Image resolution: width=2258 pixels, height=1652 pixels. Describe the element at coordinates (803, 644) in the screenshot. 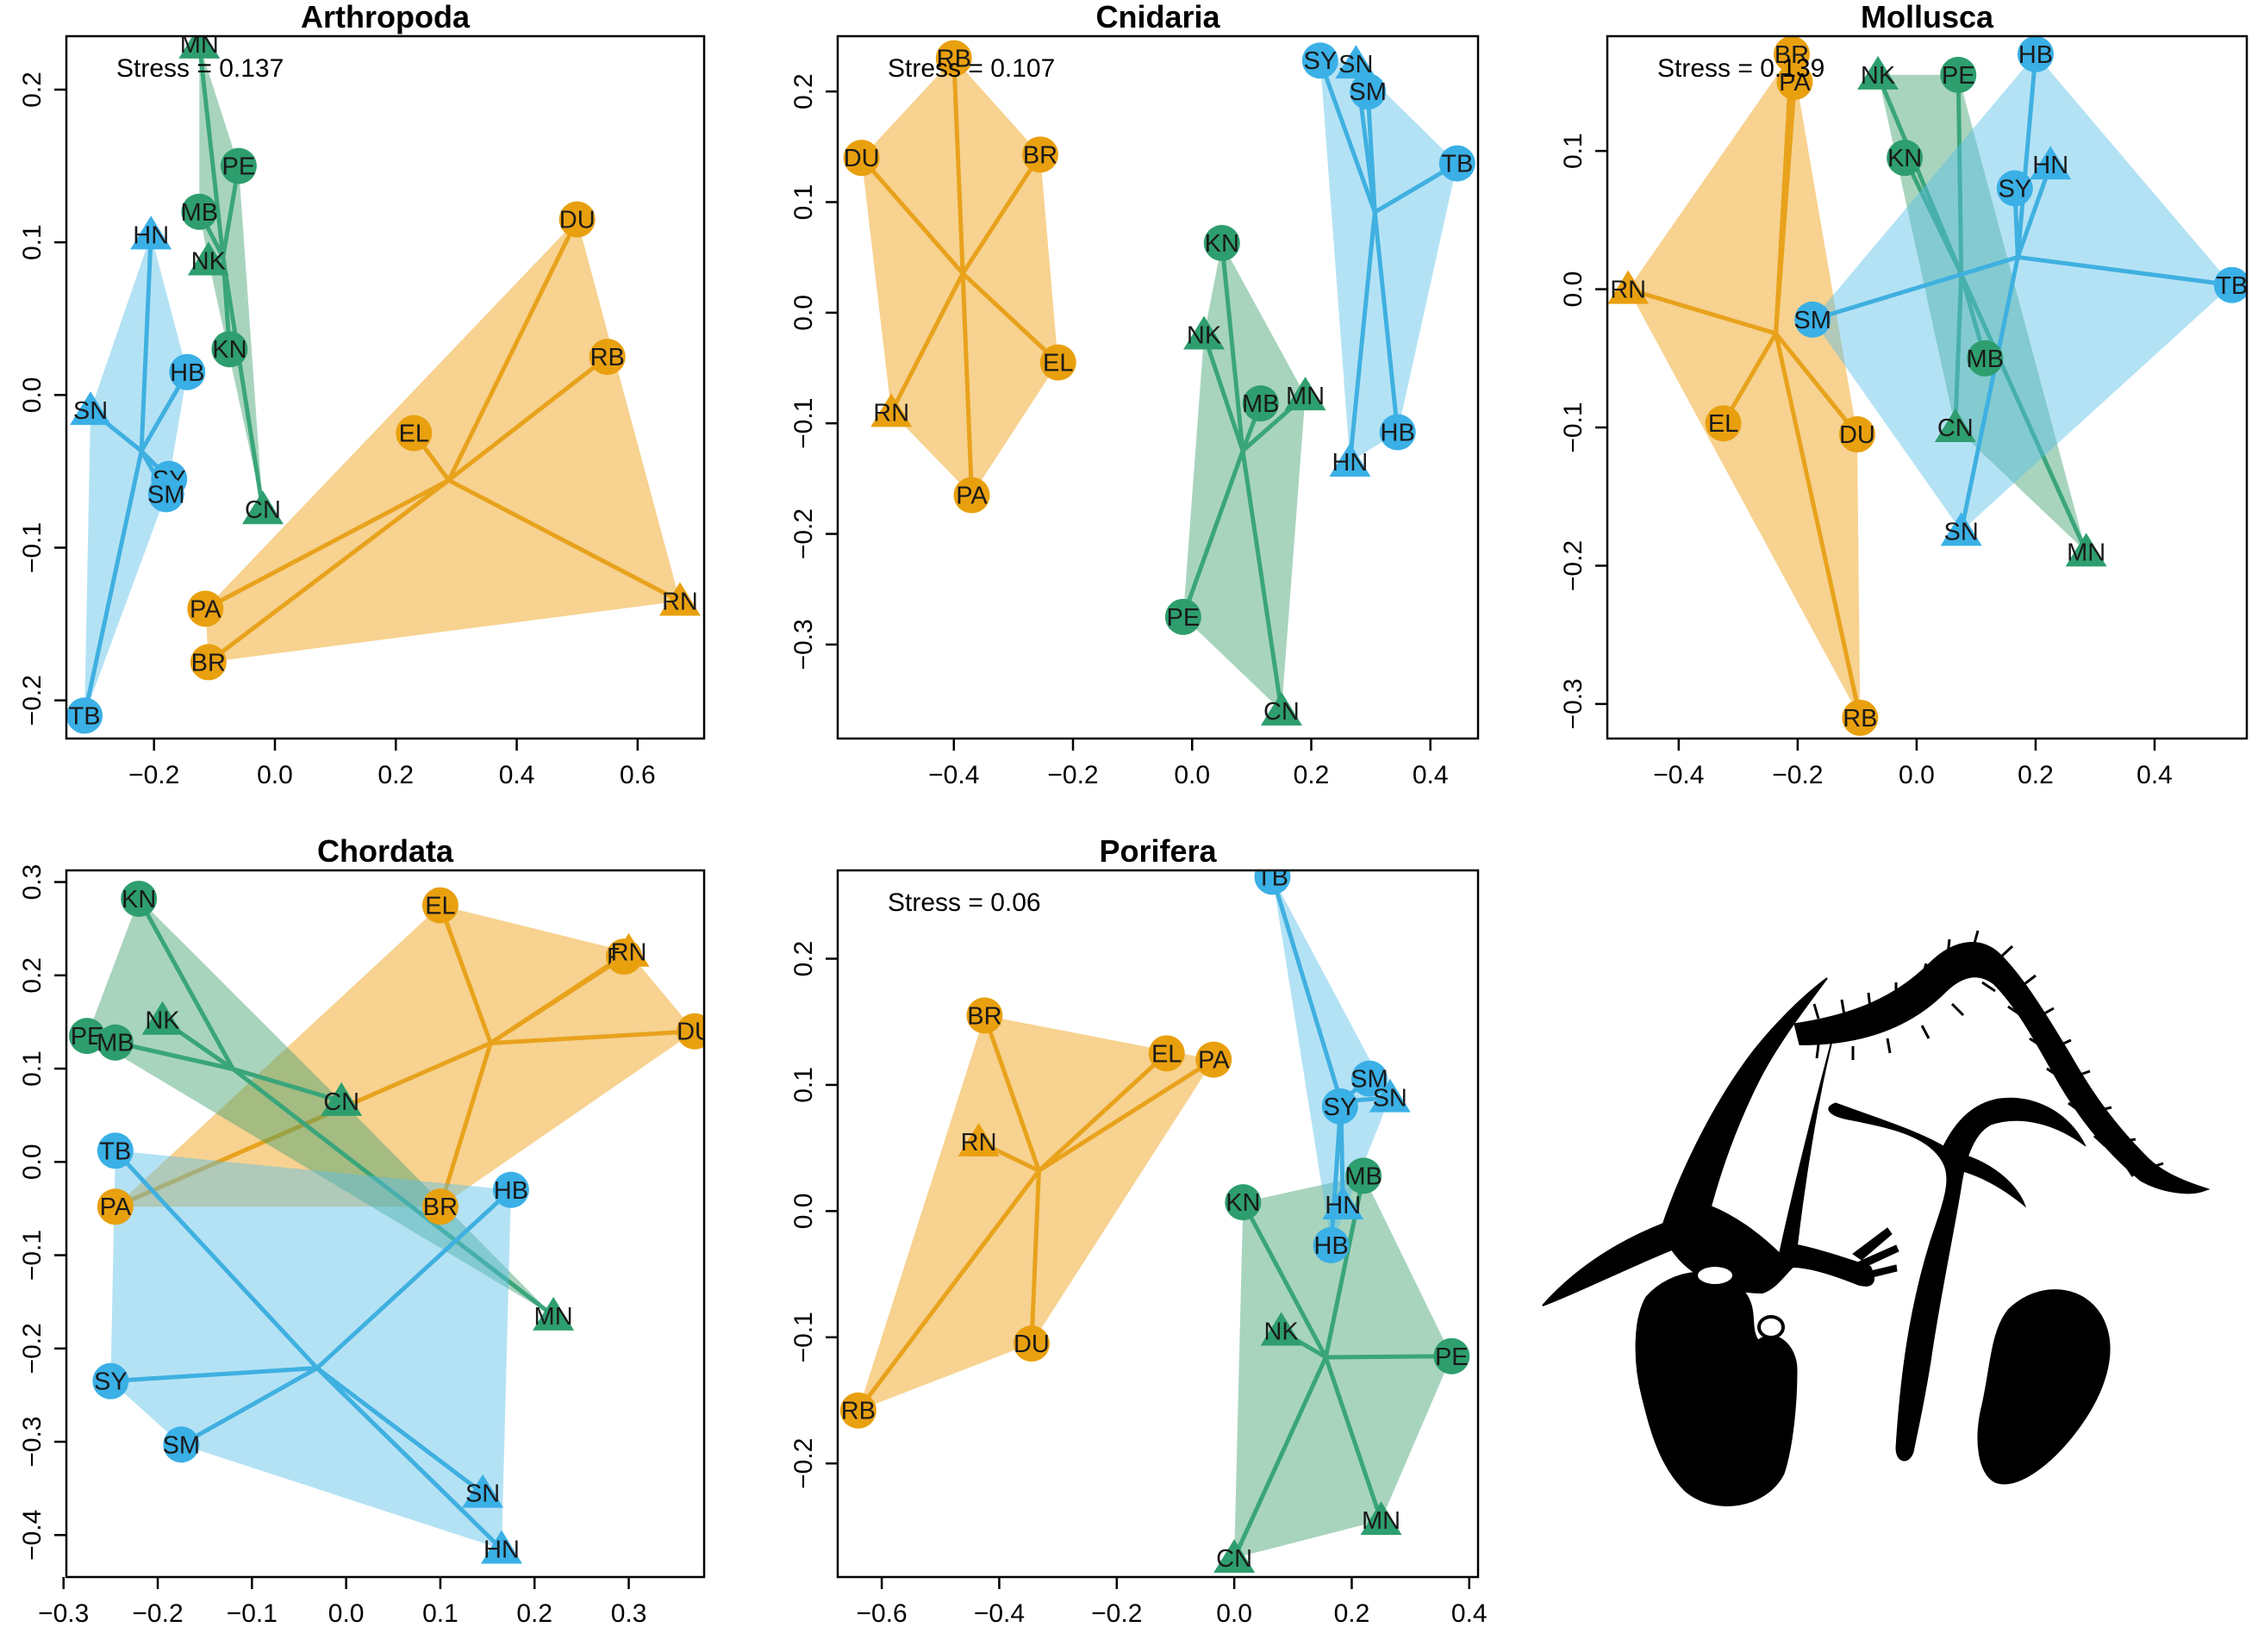

I see `y-tick-label: −0.3` at that location.